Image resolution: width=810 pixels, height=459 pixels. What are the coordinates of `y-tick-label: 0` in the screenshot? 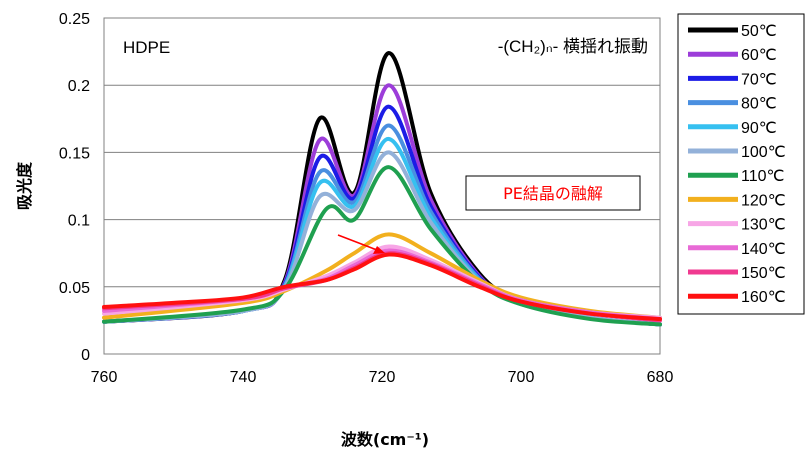 It's located at (85, 355).